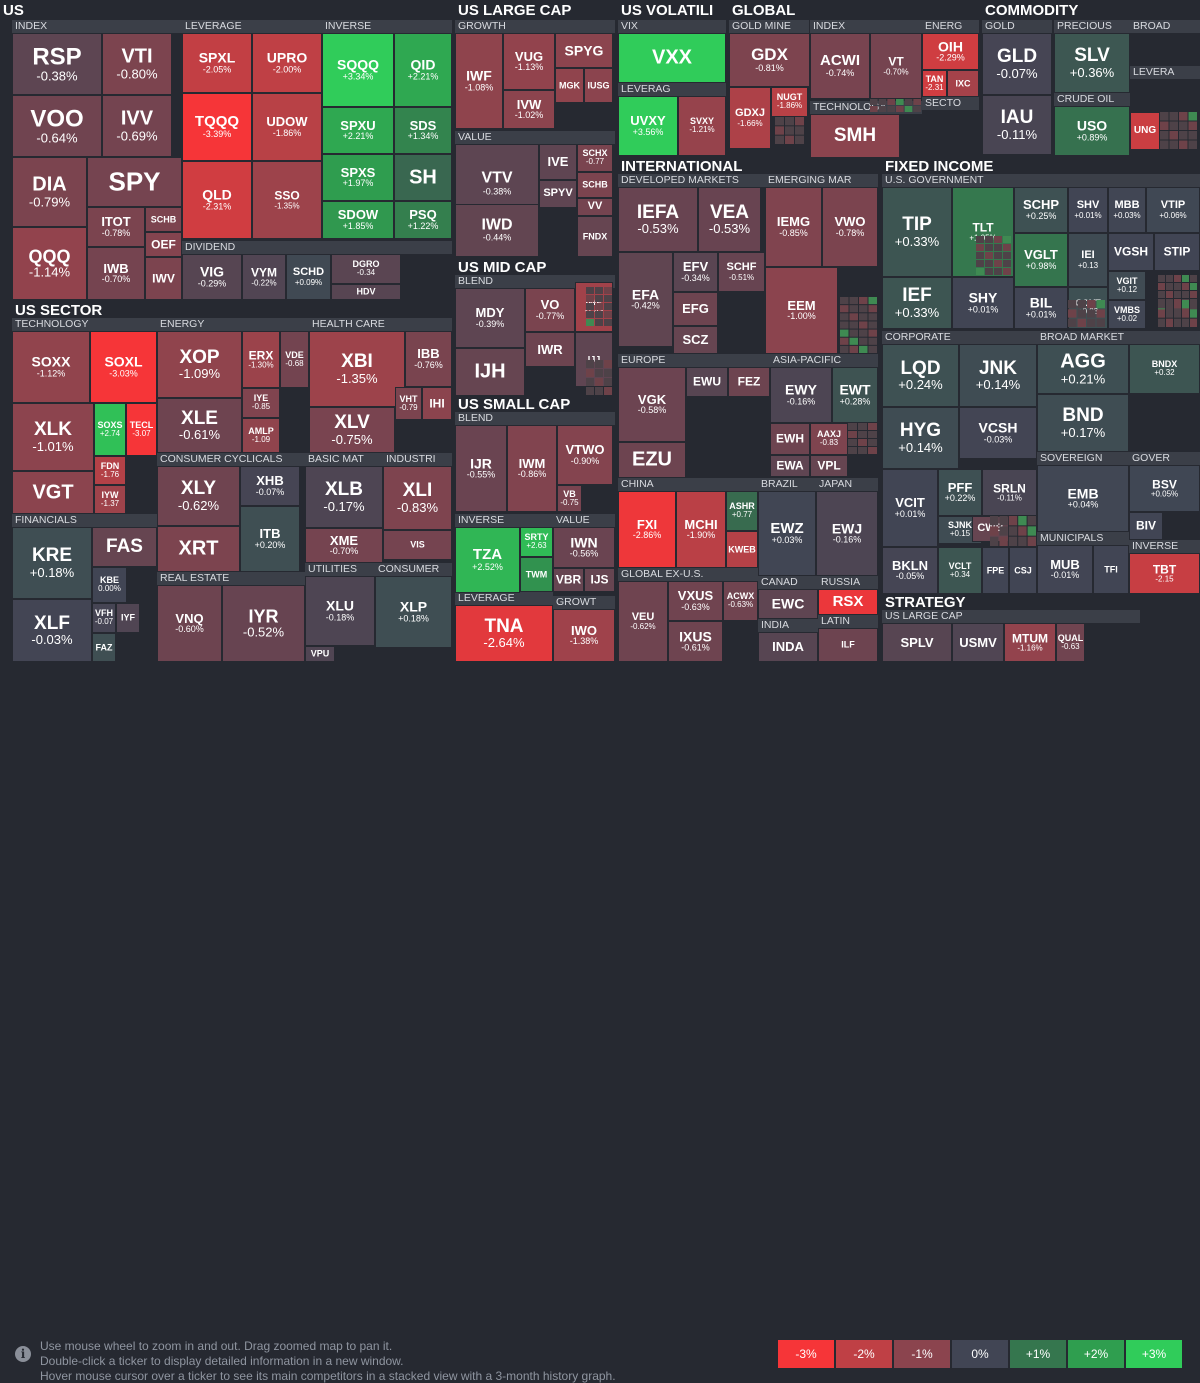 The width and height of the screenshot is (1200, 1383). Describe the element at coordinates (934, 83) in the screenshot. I see `ticker-tile: TAN -2.31` at that location.